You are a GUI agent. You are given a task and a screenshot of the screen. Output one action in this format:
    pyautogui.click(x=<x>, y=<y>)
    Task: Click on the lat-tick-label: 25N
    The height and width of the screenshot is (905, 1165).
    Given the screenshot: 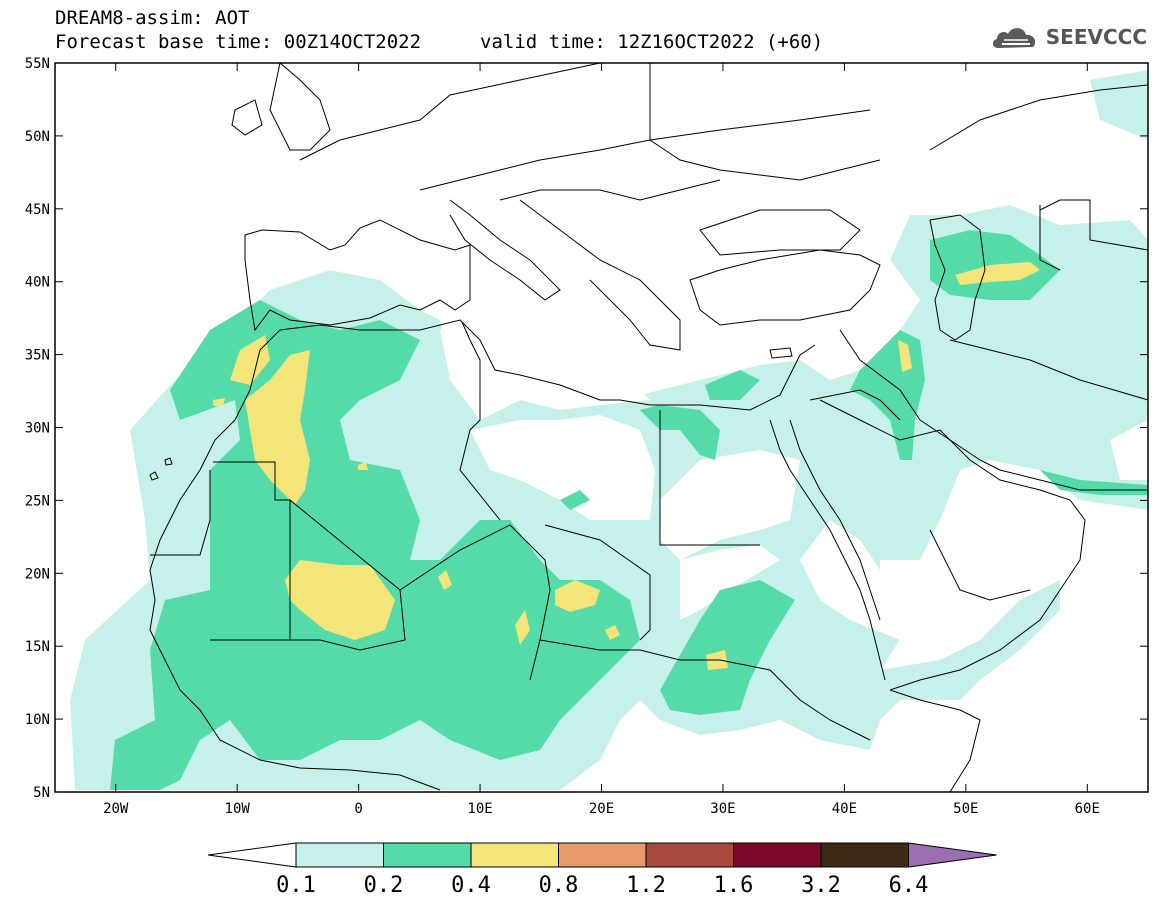 What is the action you would take?
    pyautogui.click(x=37, y=501)
    